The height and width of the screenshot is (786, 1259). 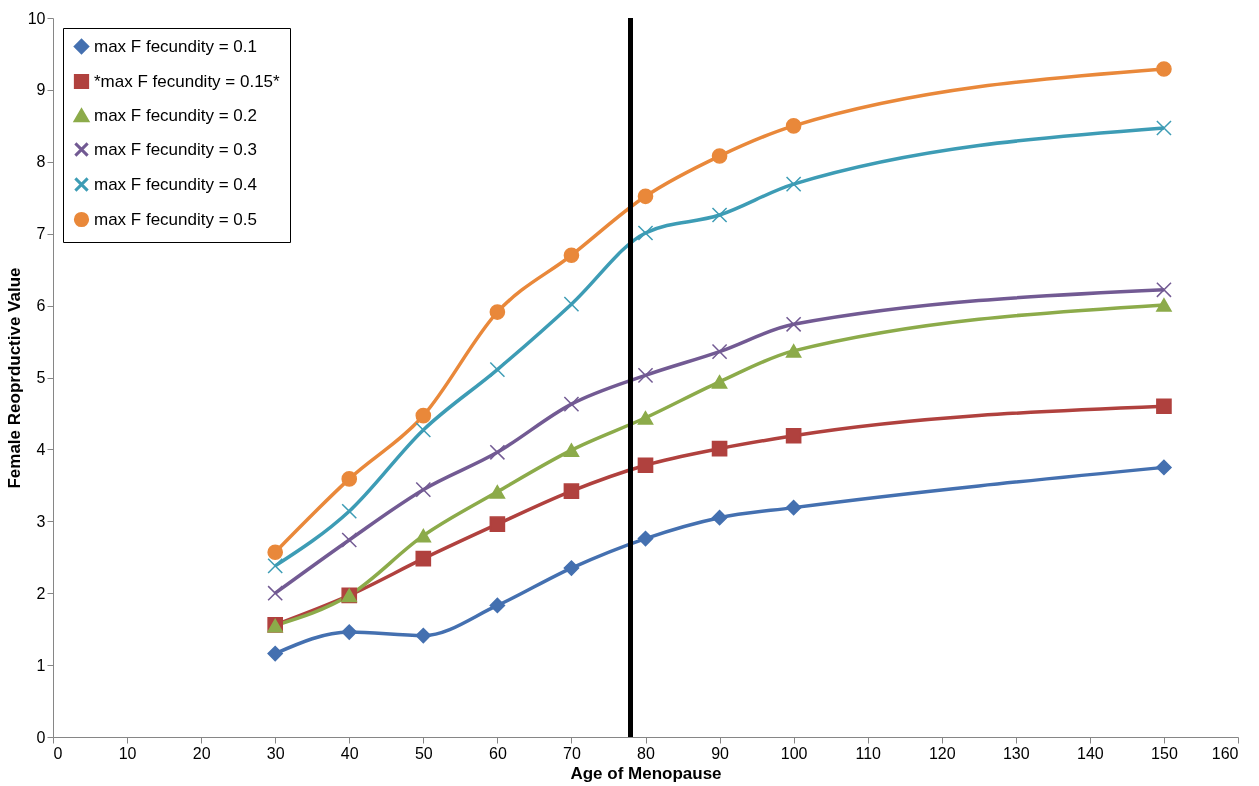 What do you see at coordinates (175, 115) in the screenshot?
I see `legend-label: max F fecundity = 0.2` at bounding box center [175, 115].